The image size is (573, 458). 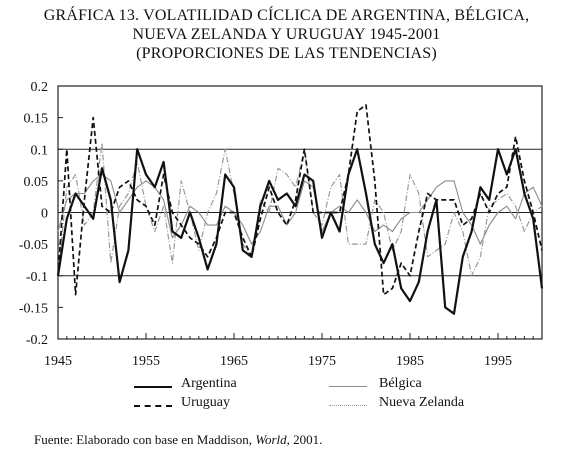 I want to click on source-work: World, so click(x=271, y=439).